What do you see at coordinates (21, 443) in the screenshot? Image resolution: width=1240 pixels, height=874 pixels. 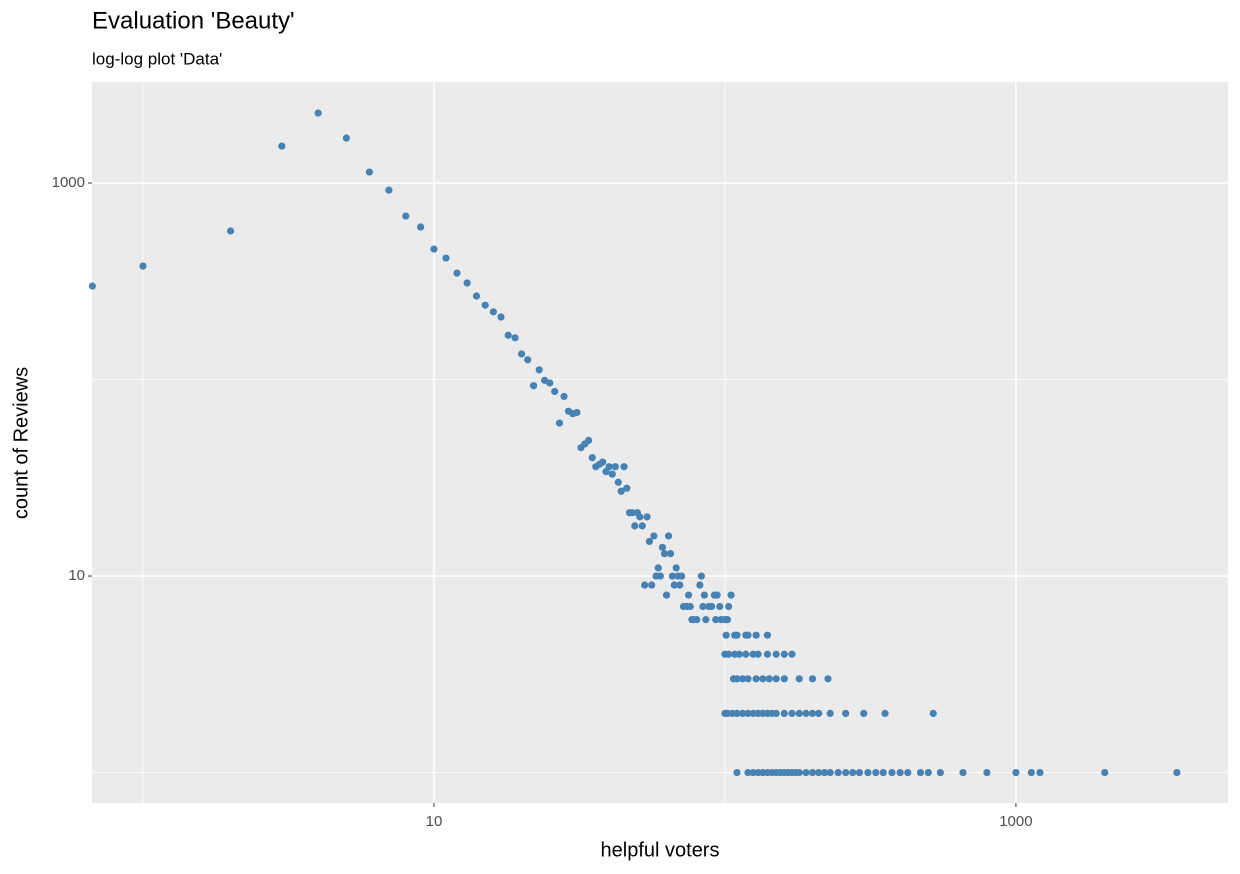 I see `y-axis-title: count of Reviews` at bounding box center [21, 443].